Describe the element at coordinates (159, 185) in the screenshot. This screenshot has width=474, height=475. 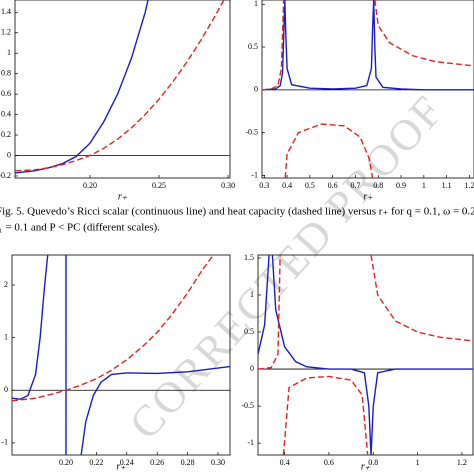
I see `x-tick-label: 0.25` at that location.